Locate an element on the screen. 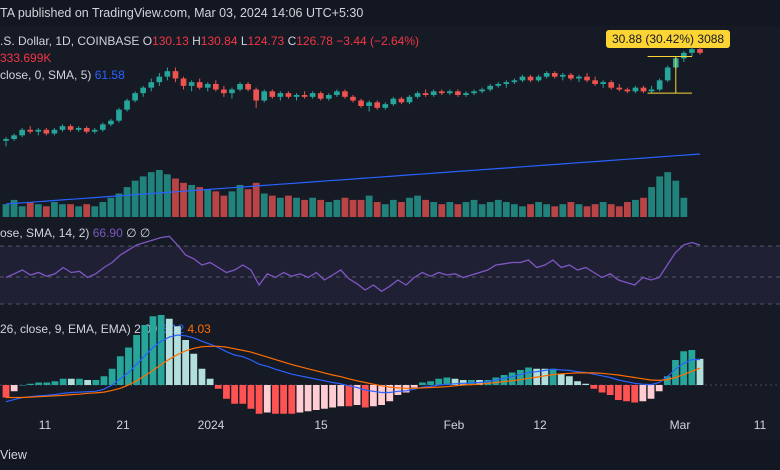  x-tick-label: 12 is located at coordinates (540, 425).